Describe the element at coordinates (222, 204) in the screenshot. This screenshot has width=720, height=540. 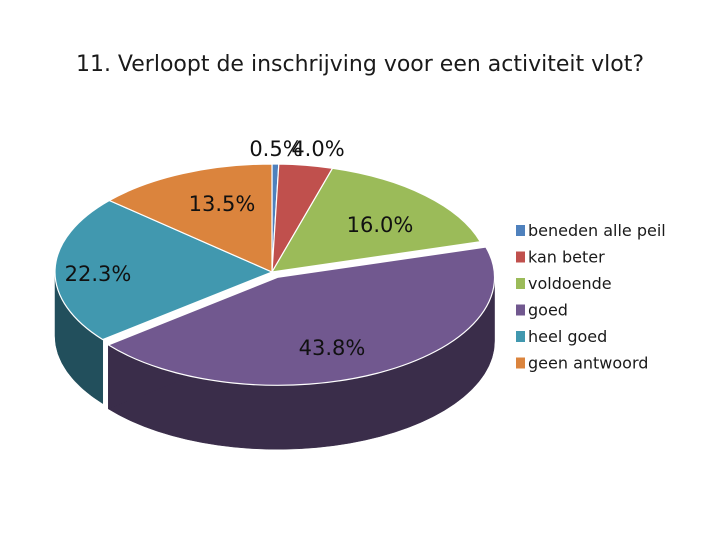
I see `data-label-geen-antwoord: 13.5%` at that location.